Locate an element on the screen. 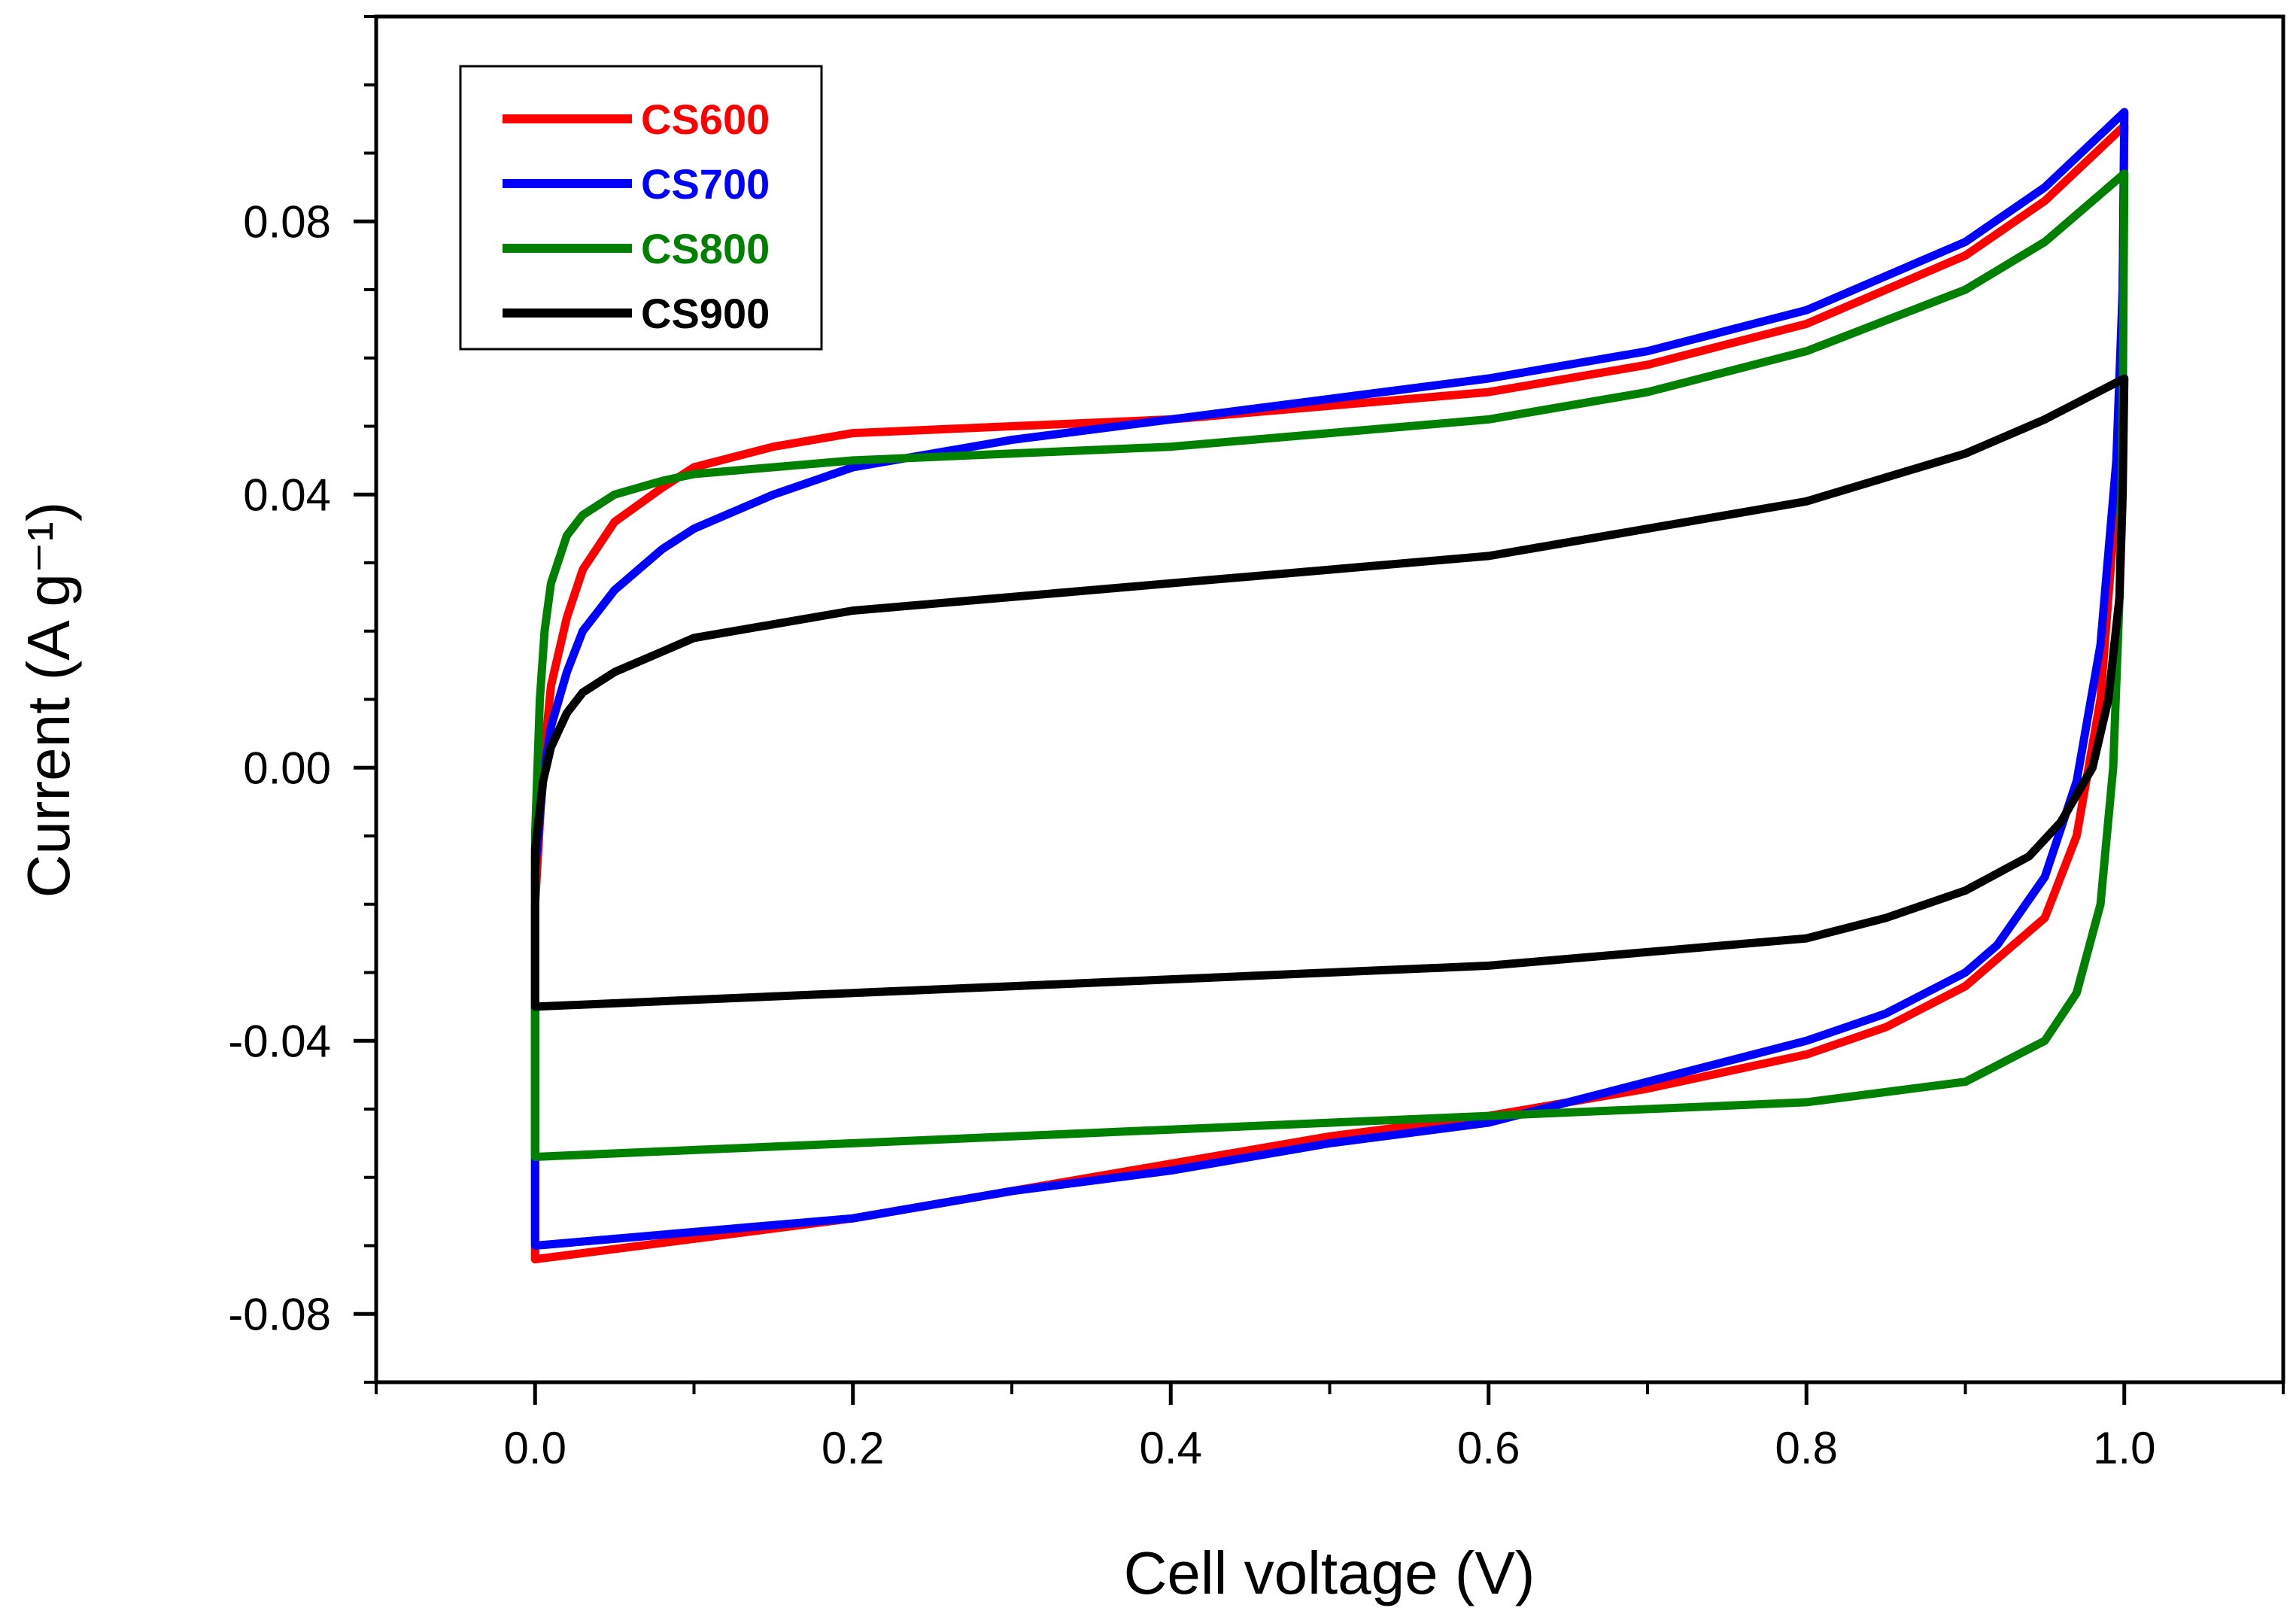 The width and height of the screenshot is (2296, 1623). x-tick-label: 0.8 is located at coordinates (1806, 1448).